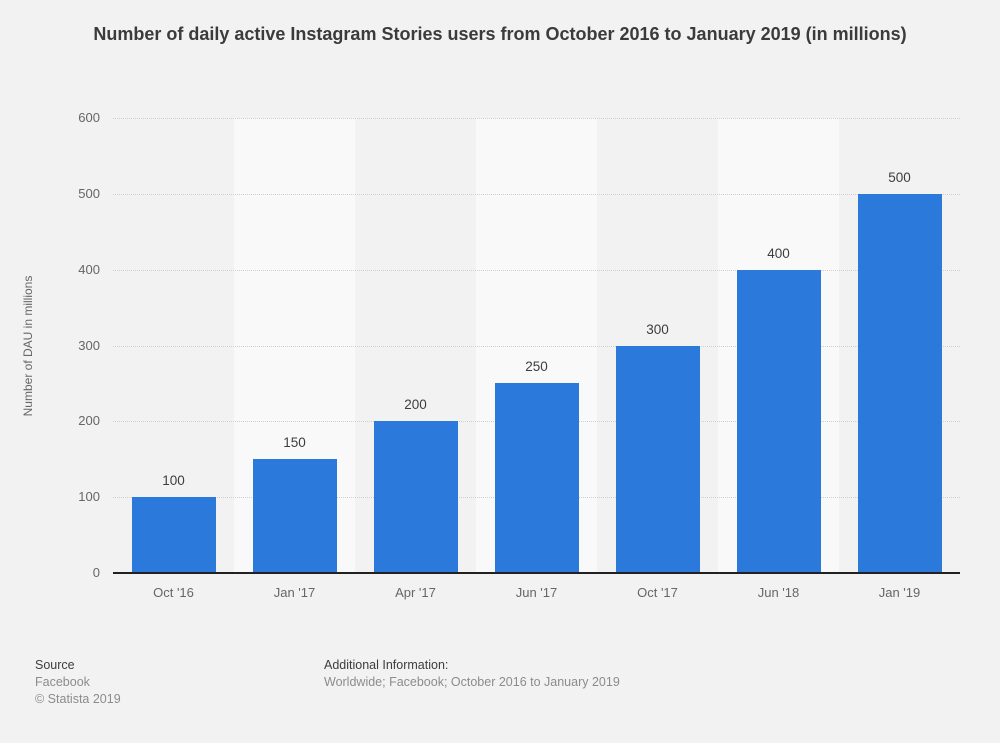 Image resolution: width=1000 pixels, height=743 pixels. What do you see at coordinates (294, 592) in the screenshot?
I see `x-tick-label: Jan '17` at bounding box center [294, 592].